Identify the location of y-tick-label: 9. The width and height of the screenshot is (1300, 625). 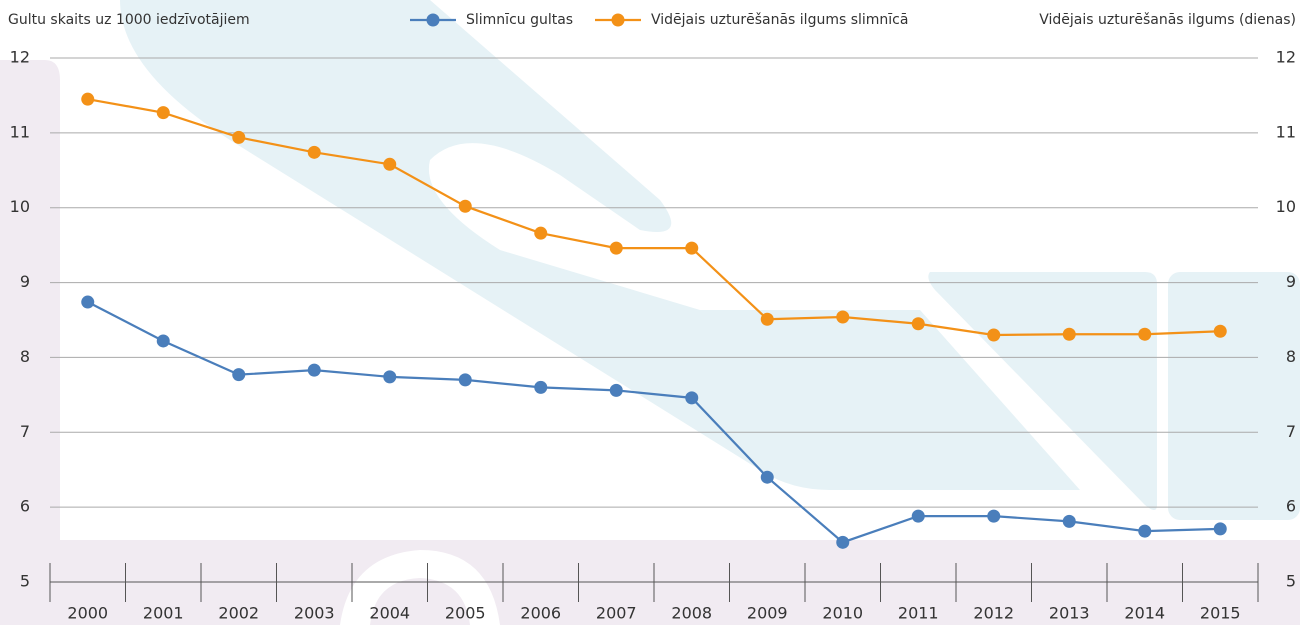
(25, 281).